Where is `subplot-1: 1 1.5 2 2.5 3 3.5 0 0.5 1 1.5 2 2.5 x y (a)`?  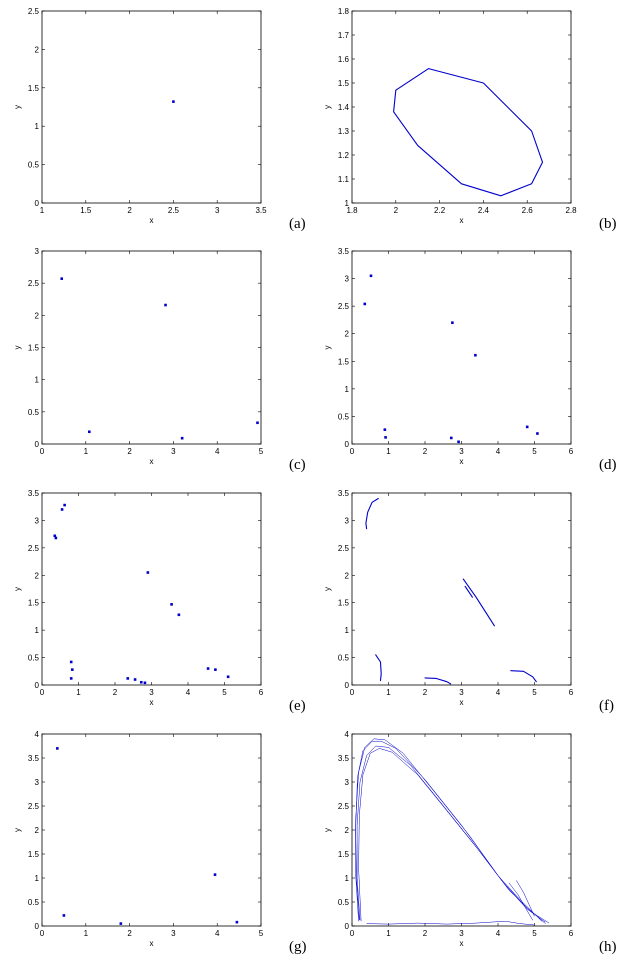
subplot-1: 1 1.5 2 2.5 3 3.5 0 0.5 1 1.5 2 2.5 x y (a) is located at coordinates (159, 119).